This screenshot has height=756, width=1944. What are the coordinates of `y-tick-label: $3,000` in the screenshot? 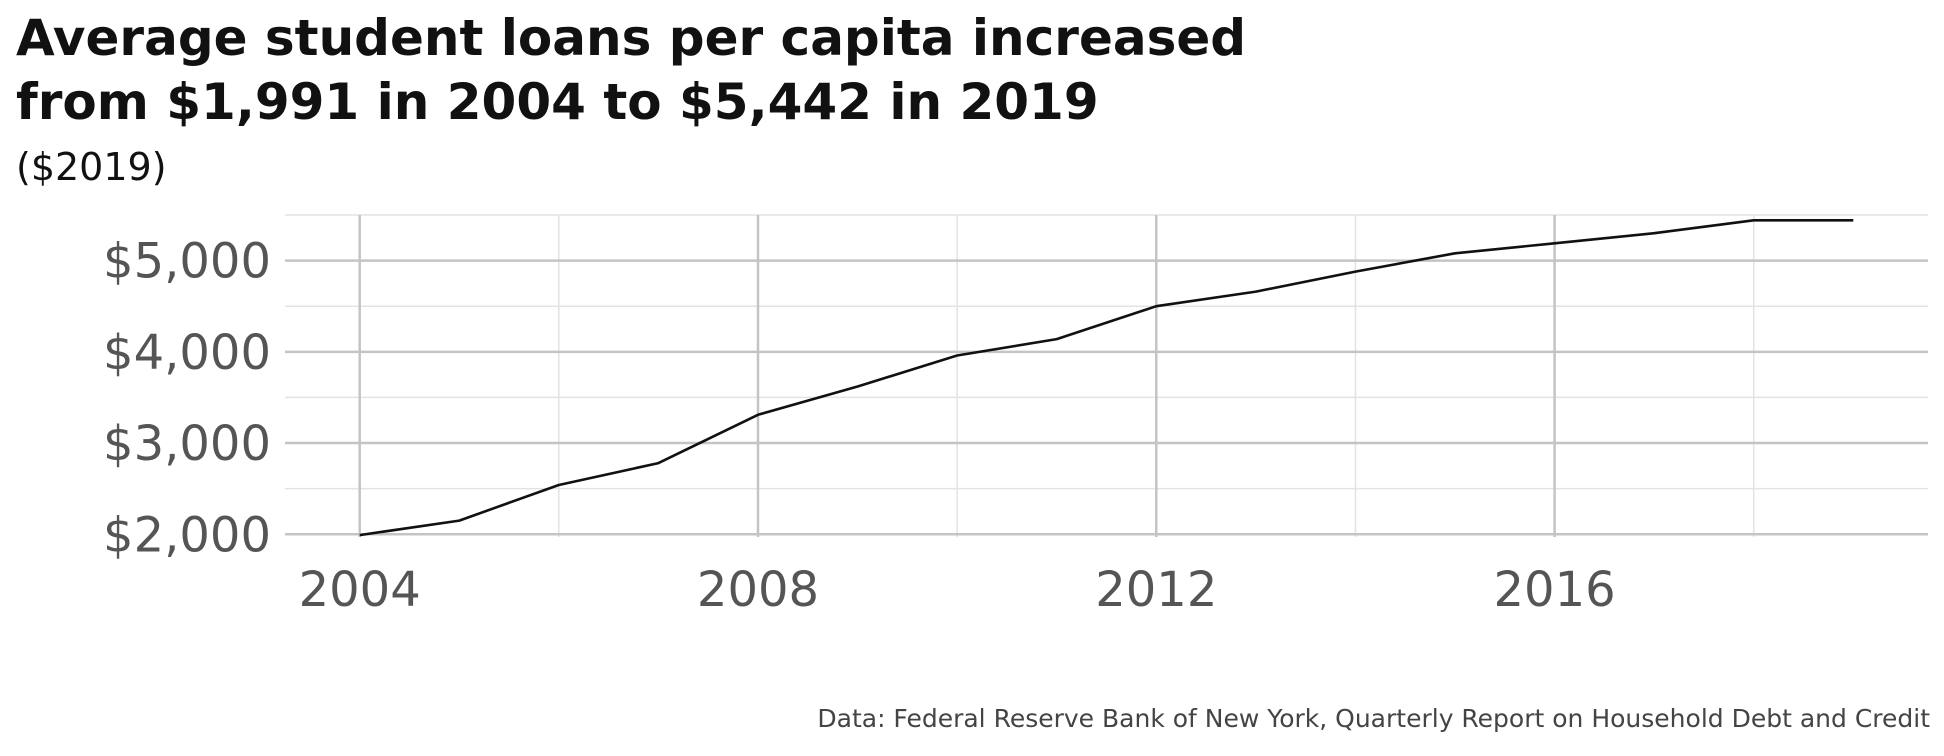 It's located at (187, 444).